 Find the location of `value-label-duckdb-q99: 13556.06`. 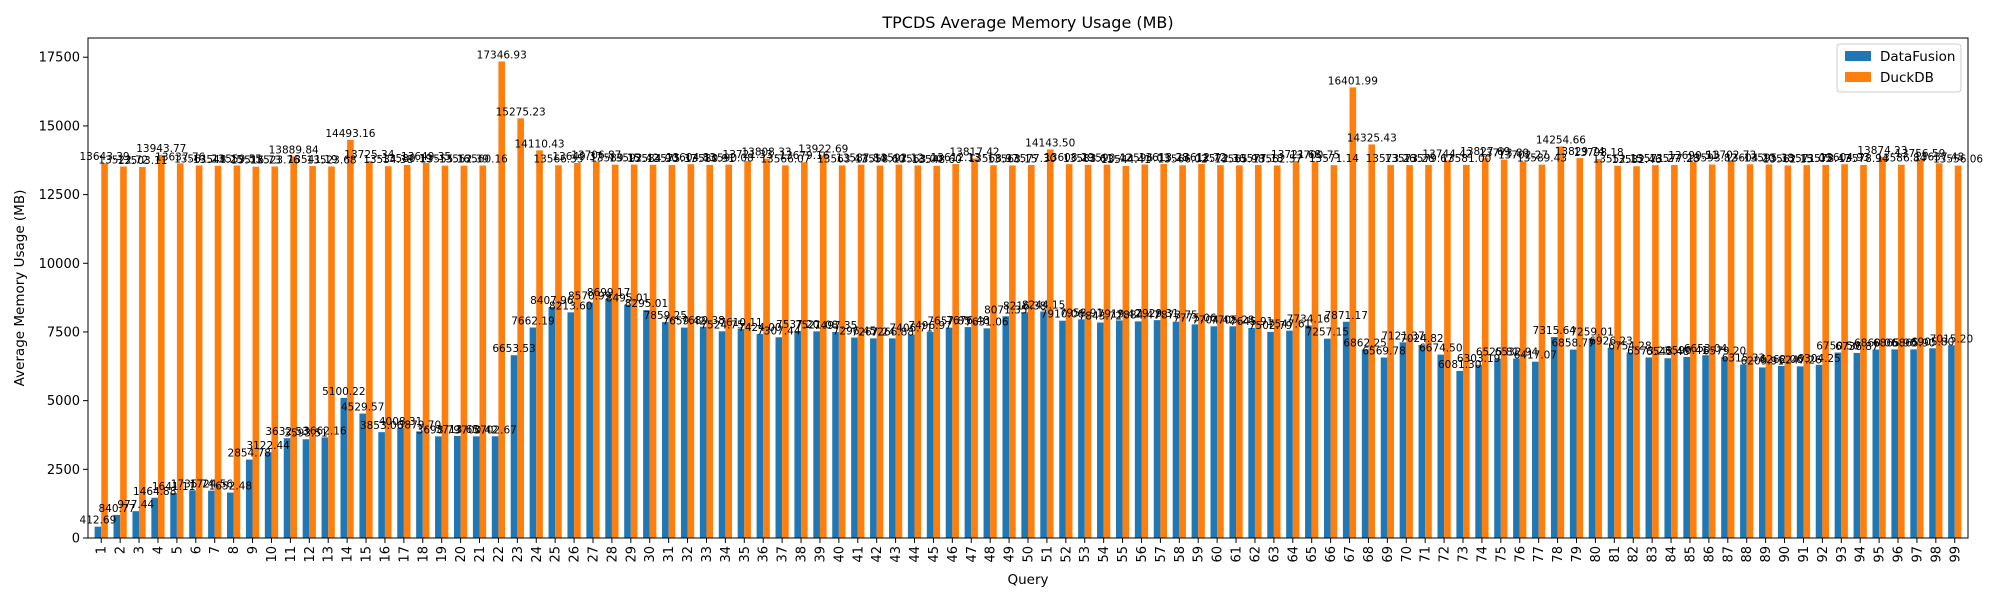

value-label-duckdb-q99: 13556.06 is located at coordinates (1958, 160).